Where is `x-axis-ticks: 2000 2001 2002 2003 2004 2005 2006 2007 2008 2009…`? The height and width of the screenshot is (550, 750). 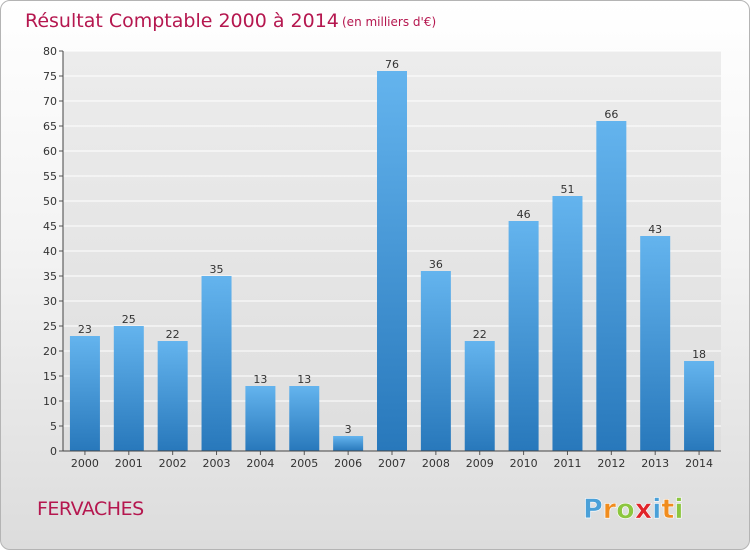
x-axis-ticks: 2000 2001 2002 2003 2004 2005 2006 2007 2008 2009… is located at coordinates (392, 460).